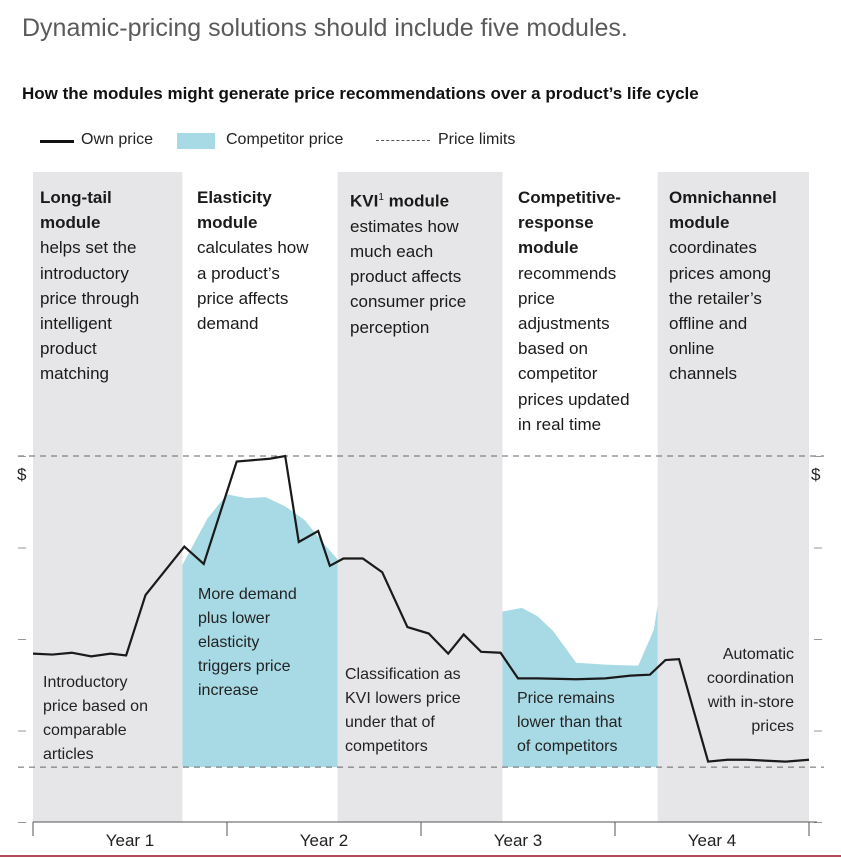  Describe the element at coordinates (403, 140) in the screenshot. I see `legend-price-limits-swatch` at that location.